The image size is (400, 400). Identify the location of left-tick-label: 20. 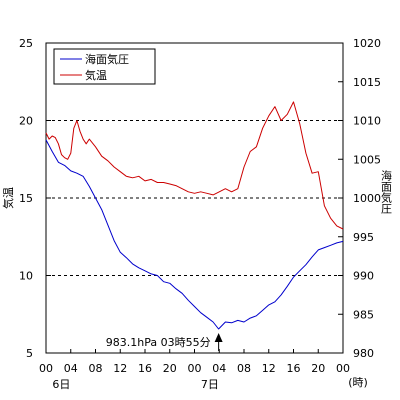
(26, 121).